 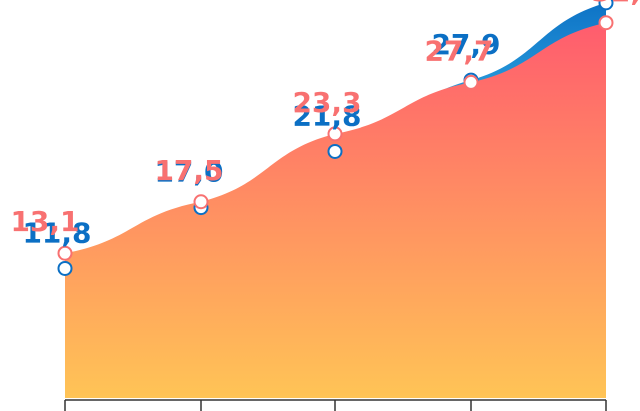 I want to click on series-1-label-2: 17,0, so click(x=188, y=172).